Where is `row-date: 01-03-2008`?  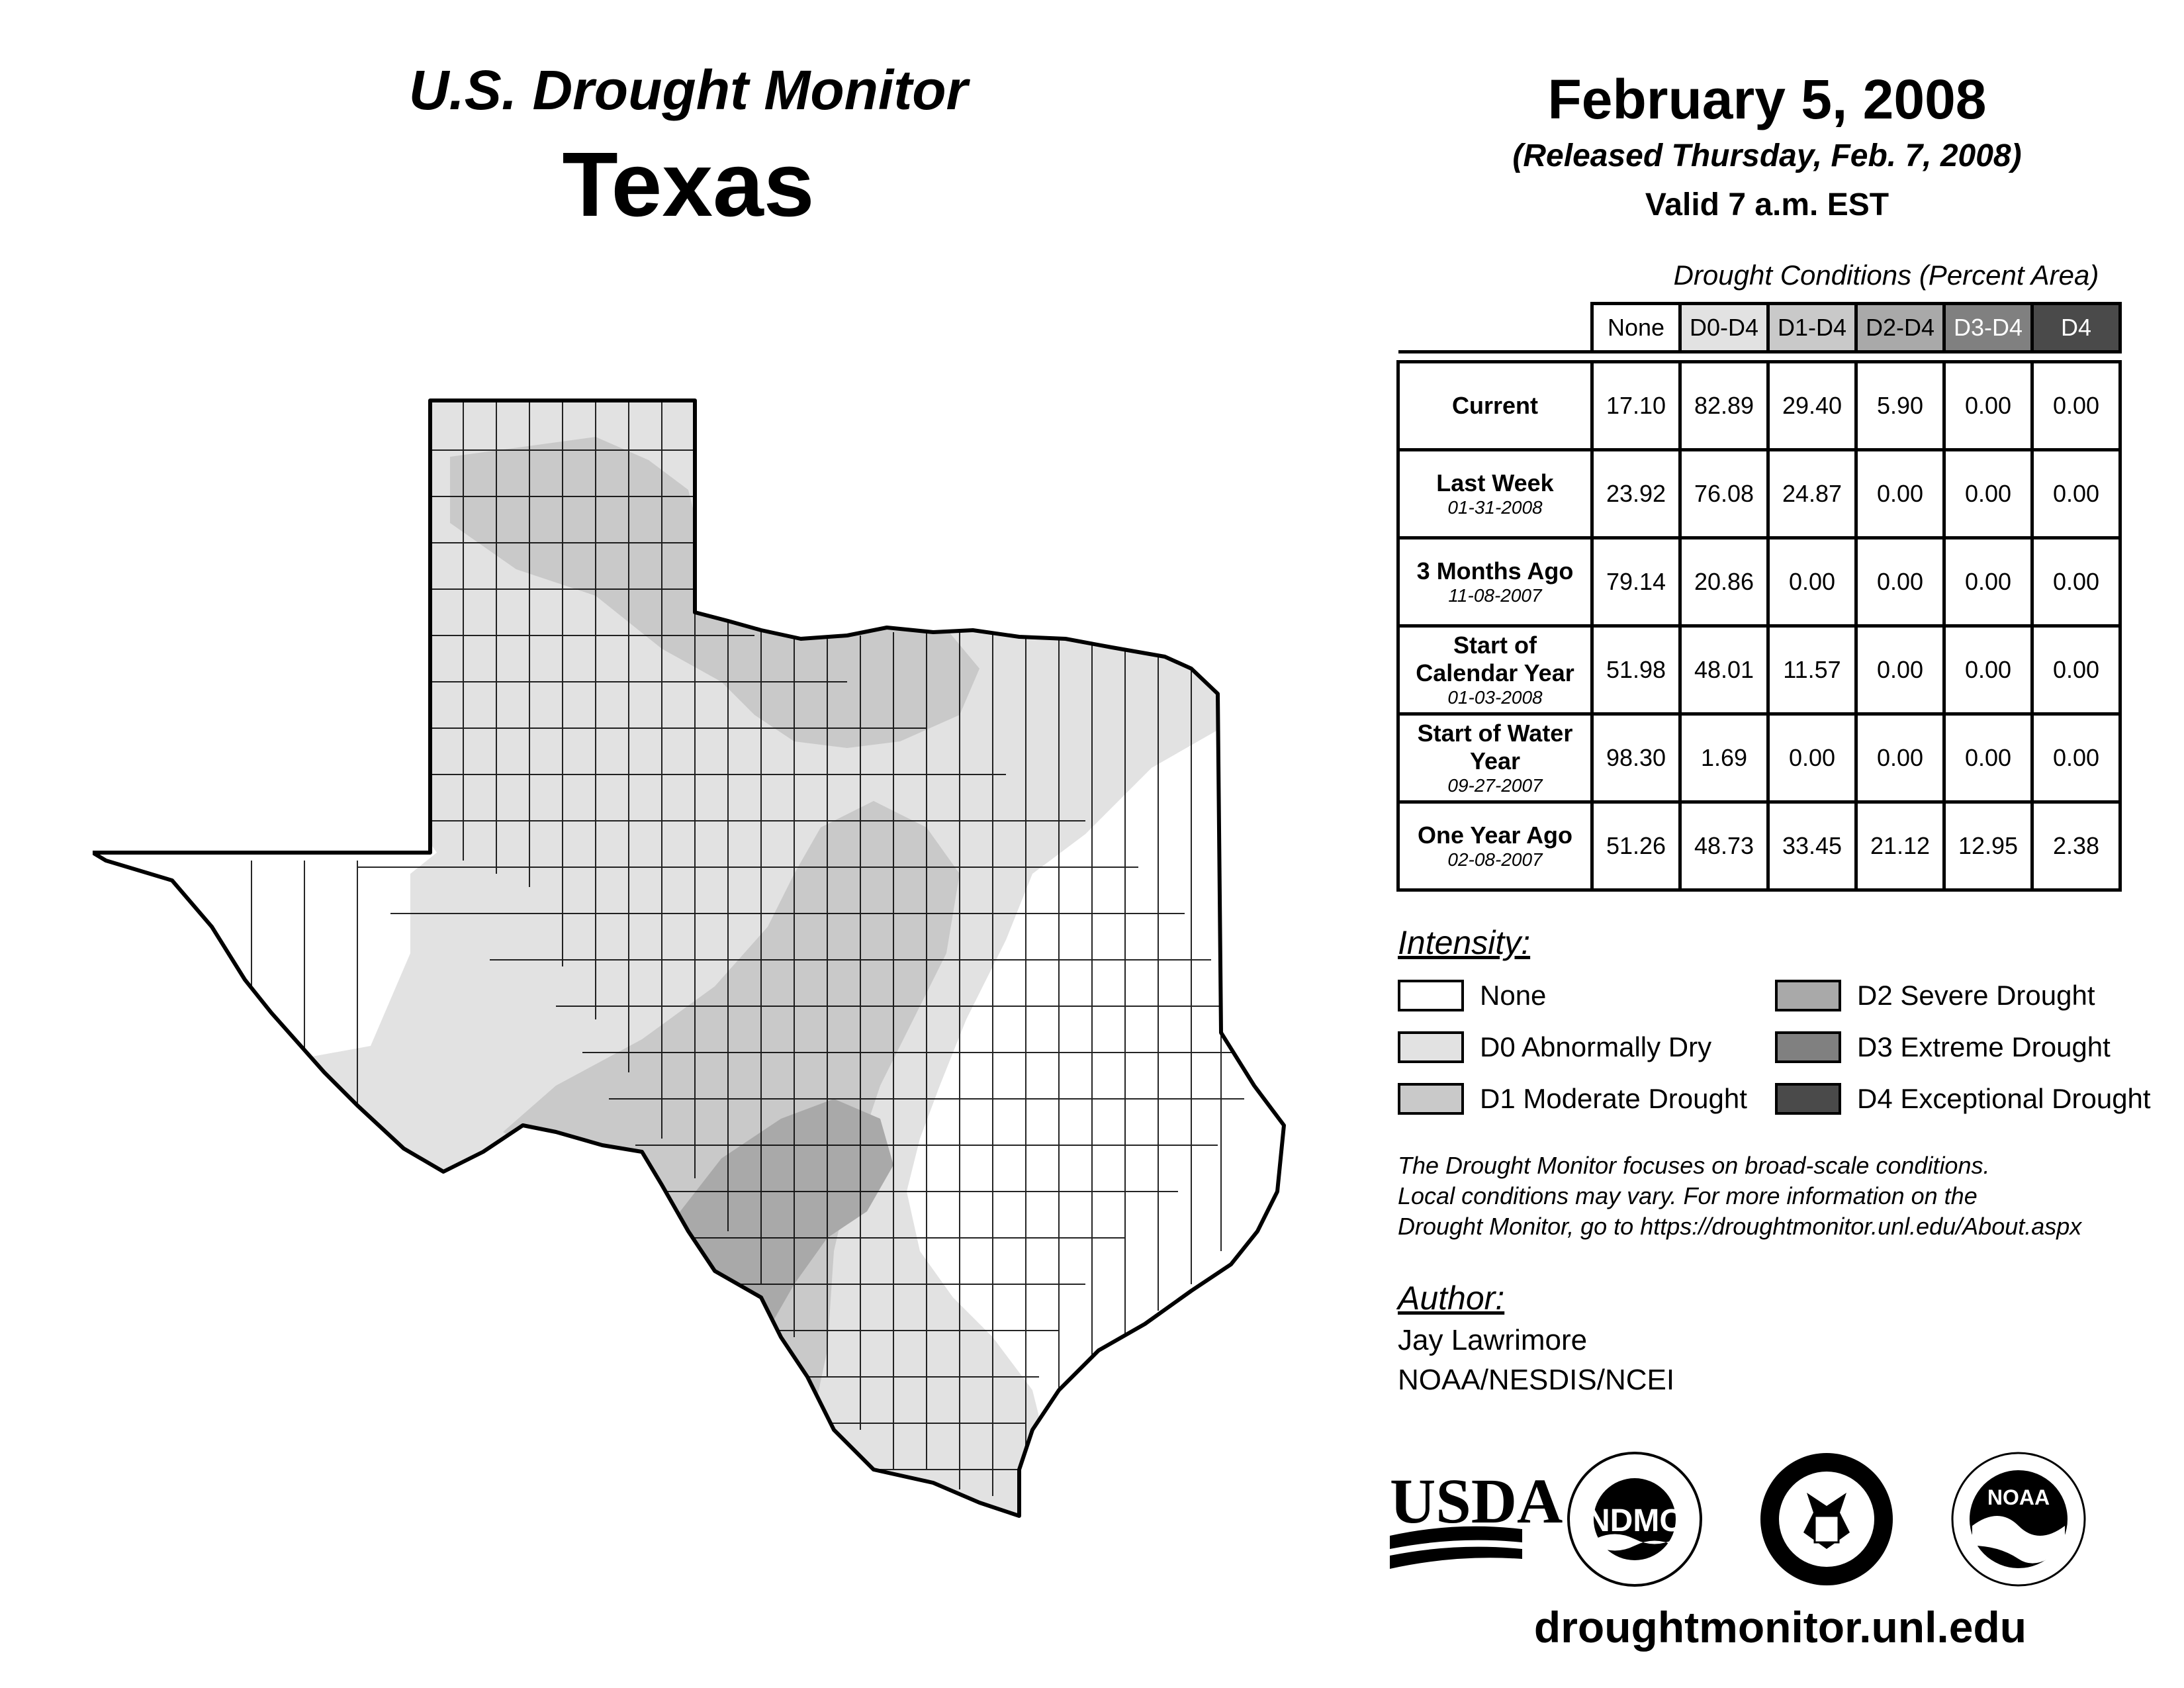 row-date: 01-03-2008 is located at coordinates (1495, 697).